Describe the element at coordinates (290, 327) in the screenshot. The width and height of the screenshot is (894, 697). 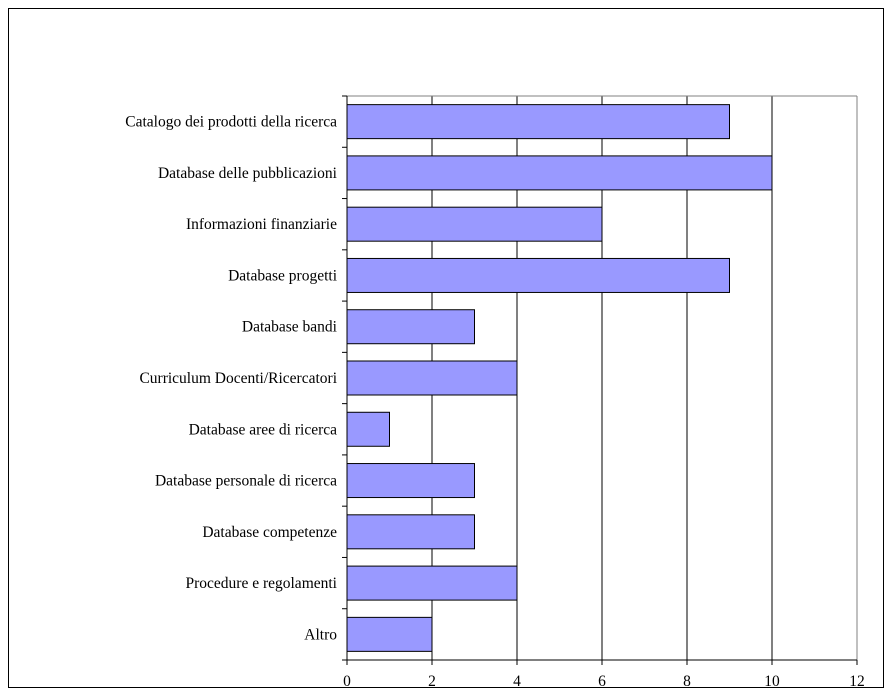
I see `category-label: Database bandi` at that location.